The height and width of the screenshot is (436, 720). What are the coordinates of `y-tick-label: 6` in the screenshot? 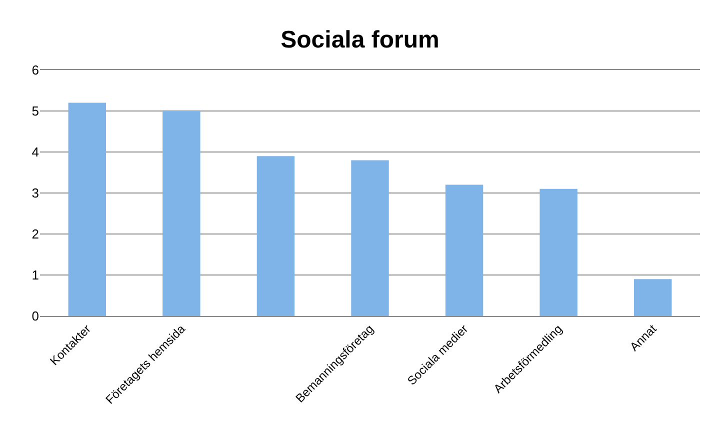 It's located at (35, 70).